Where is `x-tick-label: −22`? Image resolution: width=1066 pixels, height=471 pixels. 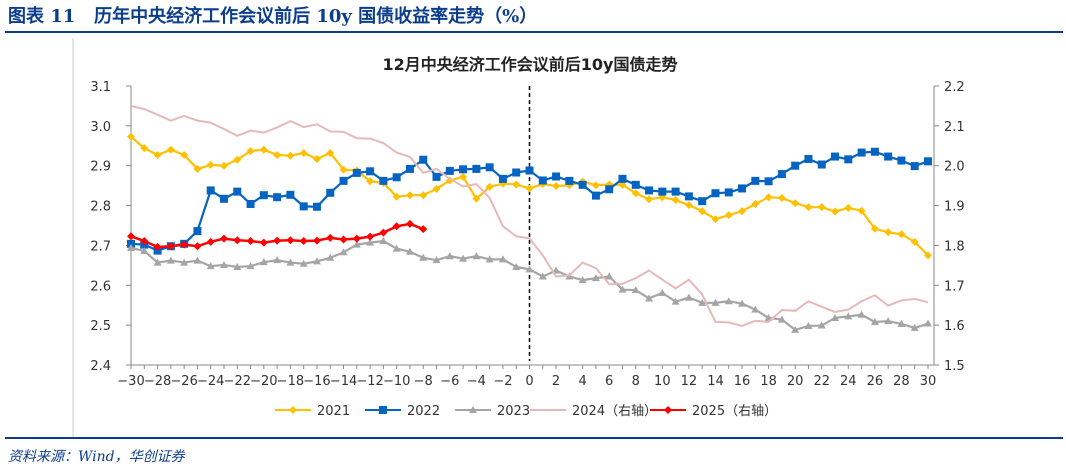
x-tick-label: −22 is located at coordinates (237, 381).